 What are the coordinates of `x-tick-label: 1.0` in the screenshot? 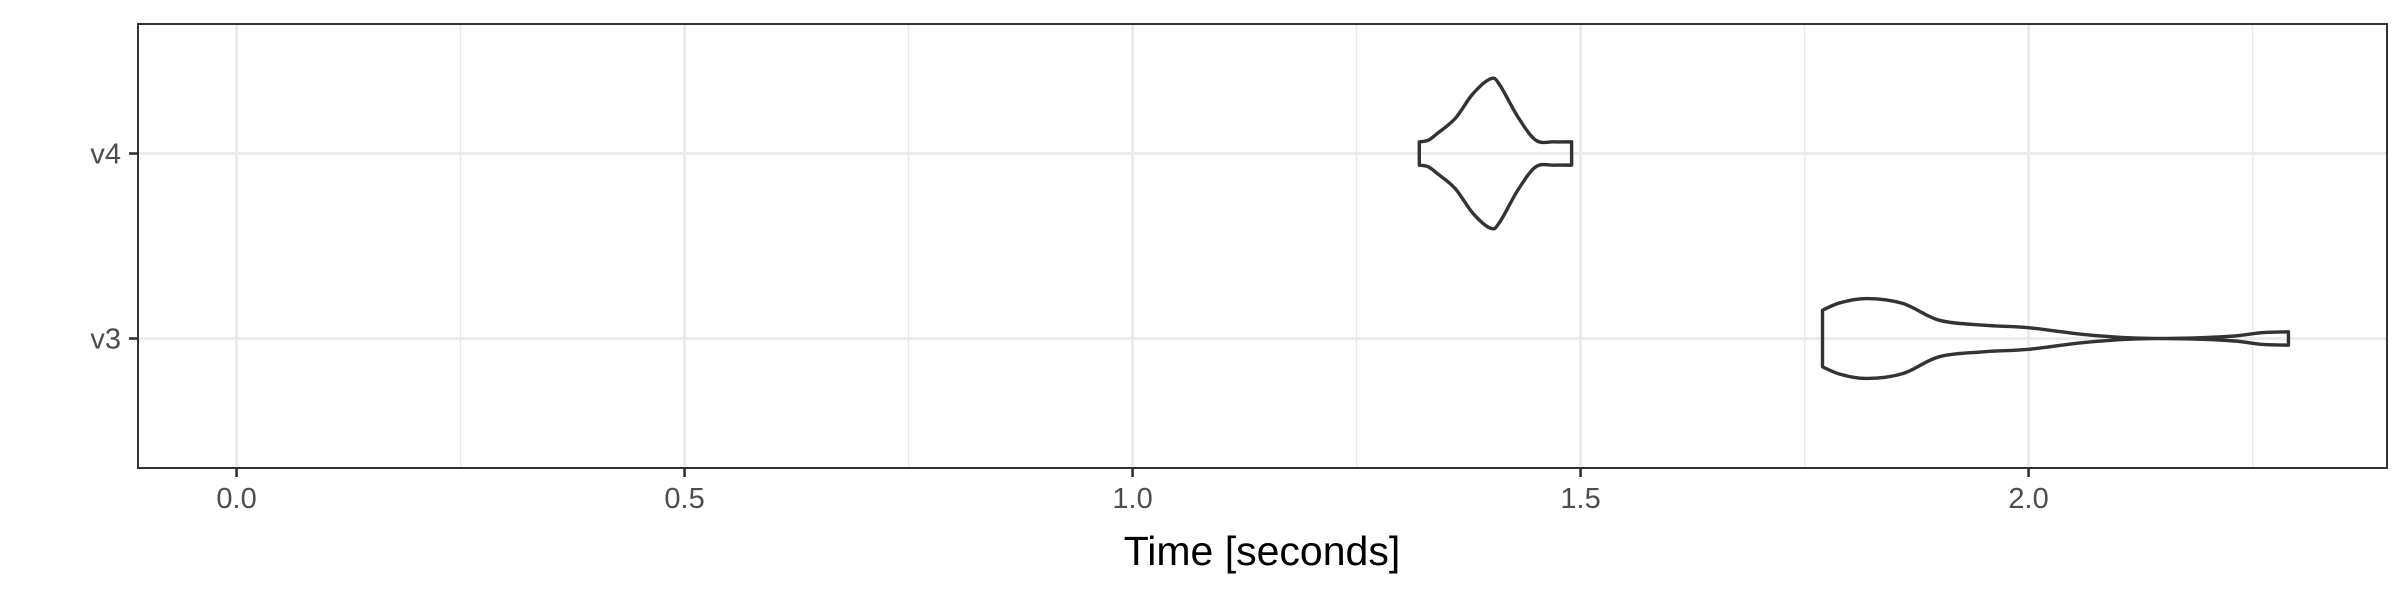 It's located at (1132, 499).